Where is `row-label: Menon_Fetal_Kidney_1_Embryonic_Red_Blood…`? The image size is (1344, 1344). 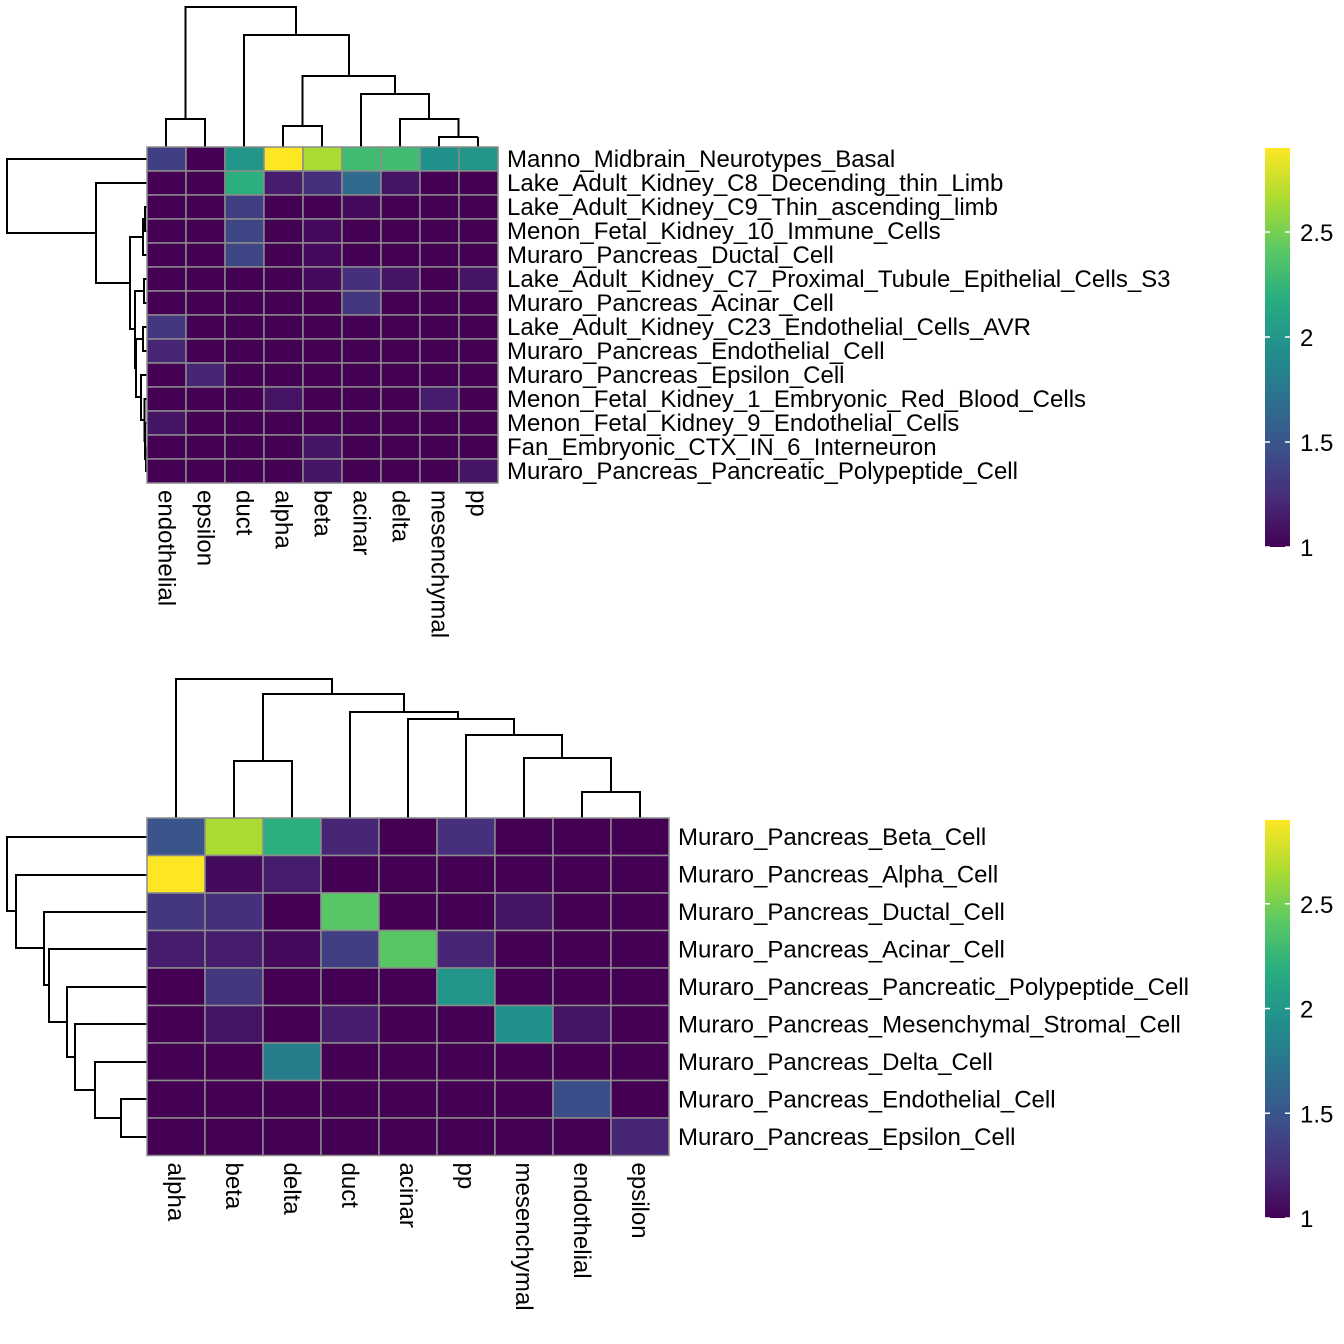
row-label: Menon_Fetal_Kidney_1_Embryonic_Red_Blood… is located at coordinates (796, 399).